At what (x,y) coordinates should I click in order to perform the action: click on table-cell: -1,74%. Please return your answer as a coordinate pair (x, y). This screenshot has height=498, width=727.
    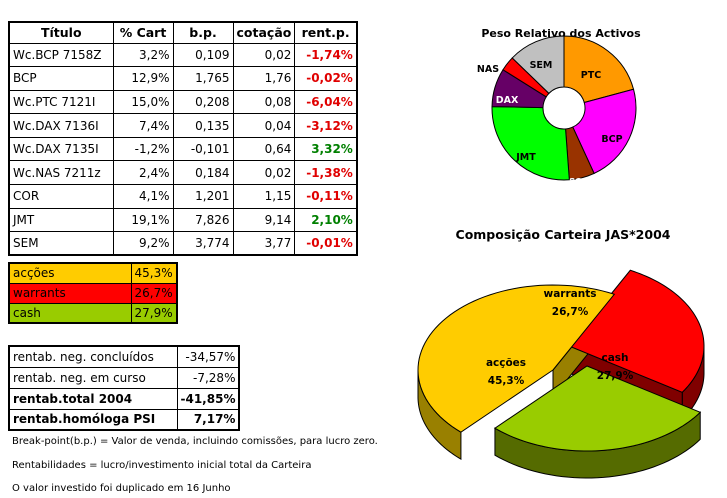
    Looking at the image, I should click on (326, 55).